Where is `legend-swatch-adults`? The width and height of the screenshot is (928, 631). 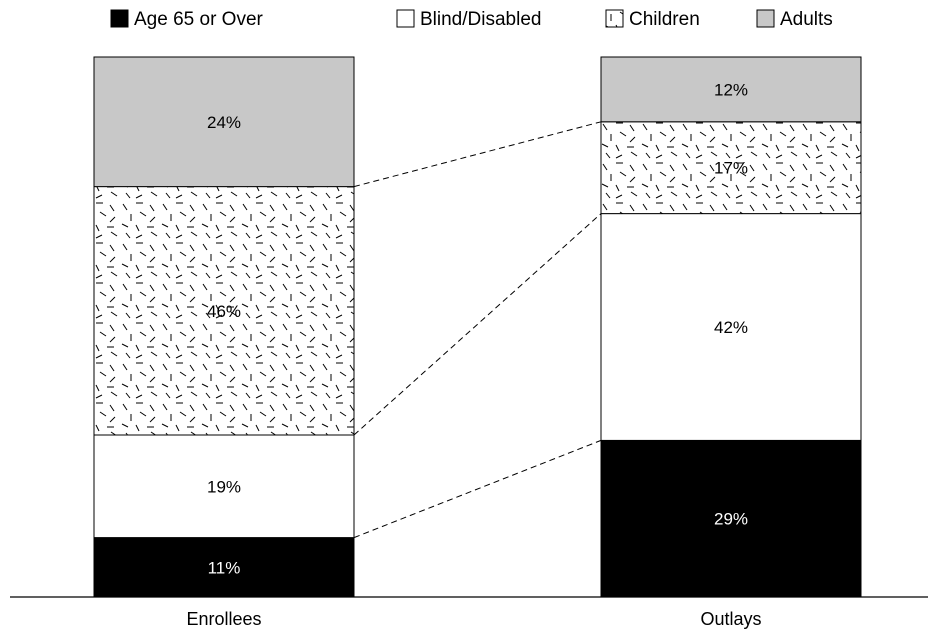
legend-swatch-adults is located at coordinates (765, 18).